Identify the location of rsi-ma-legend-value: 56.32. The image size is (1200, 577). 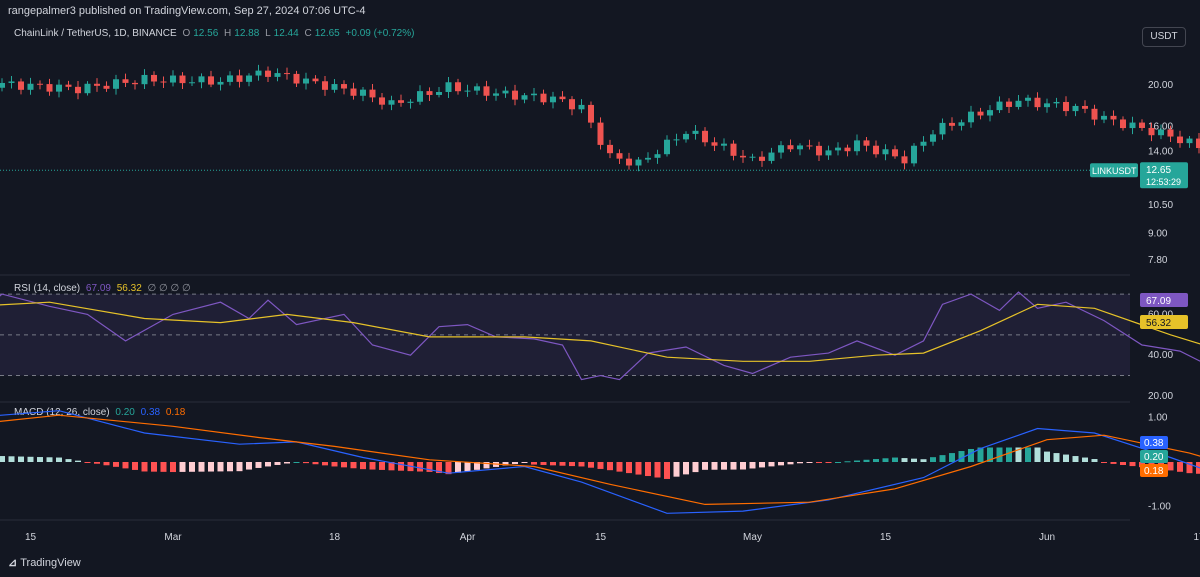
(129, 288).